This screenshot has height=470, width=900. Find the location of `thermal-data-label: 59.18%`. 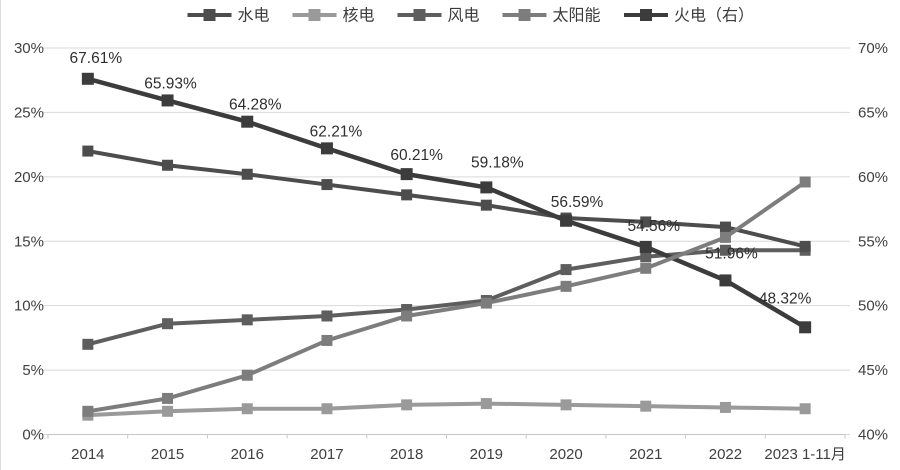

thermal-data-label: 59.18% is located at coordinates (497, 162).